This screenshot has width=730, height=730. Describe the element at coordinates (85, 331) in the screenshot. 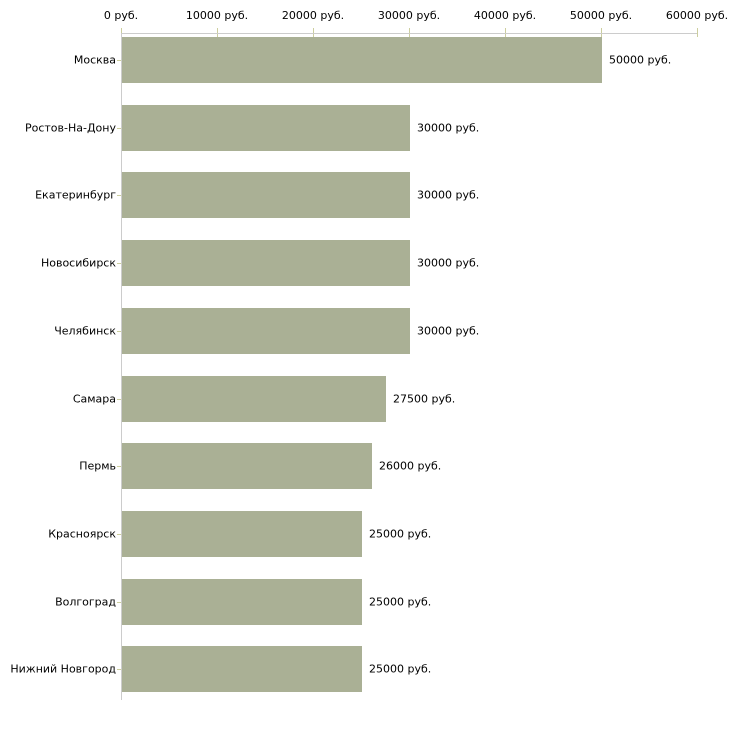

I see `category-label: Челябинск` at that location.